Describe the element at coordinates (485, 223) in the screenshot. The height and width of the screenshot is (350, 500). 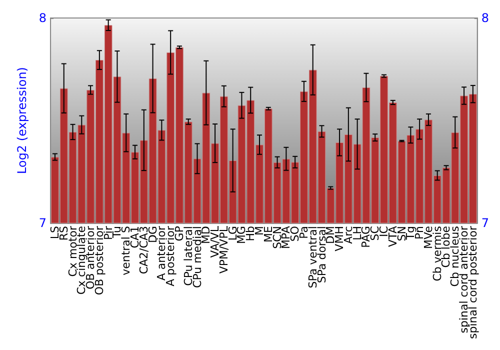
I see `y2-tick-label: 7` at that location.